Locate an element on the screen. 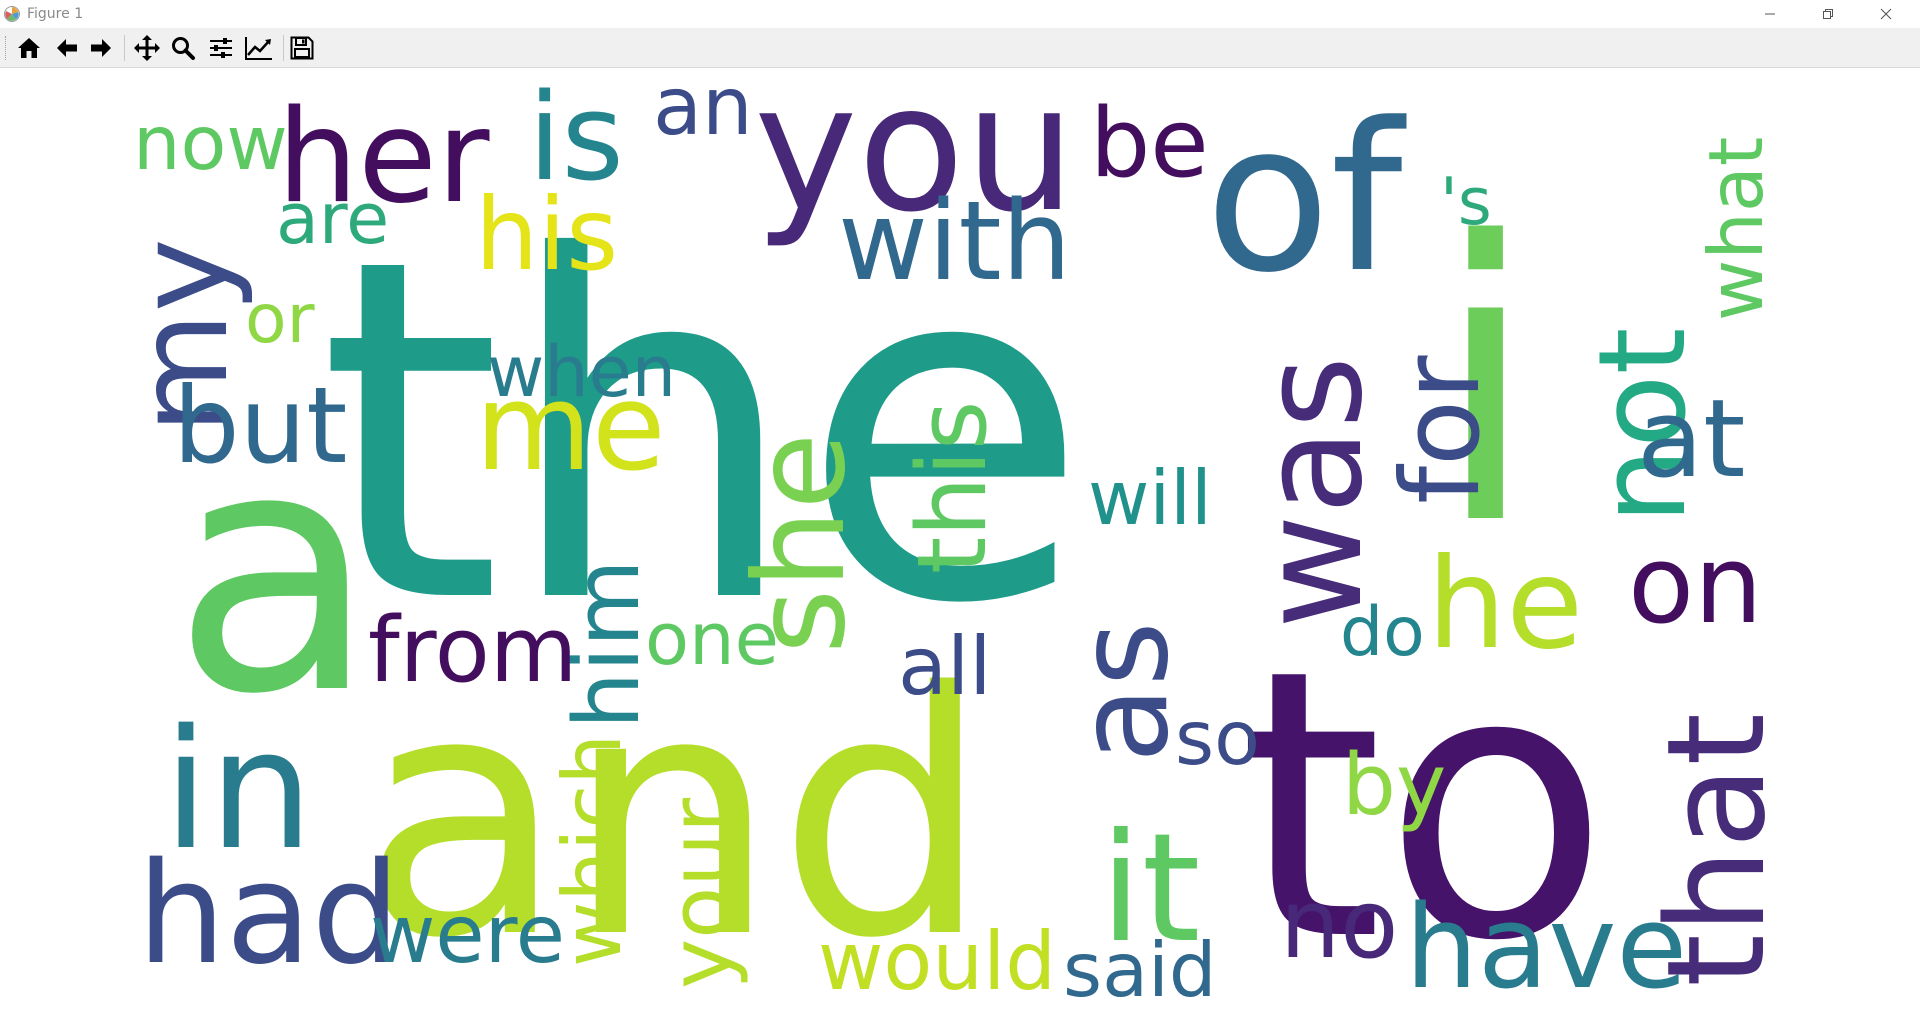 This screenshot has width=1920, height=1030. home-button is located at coordinates (29, 48).